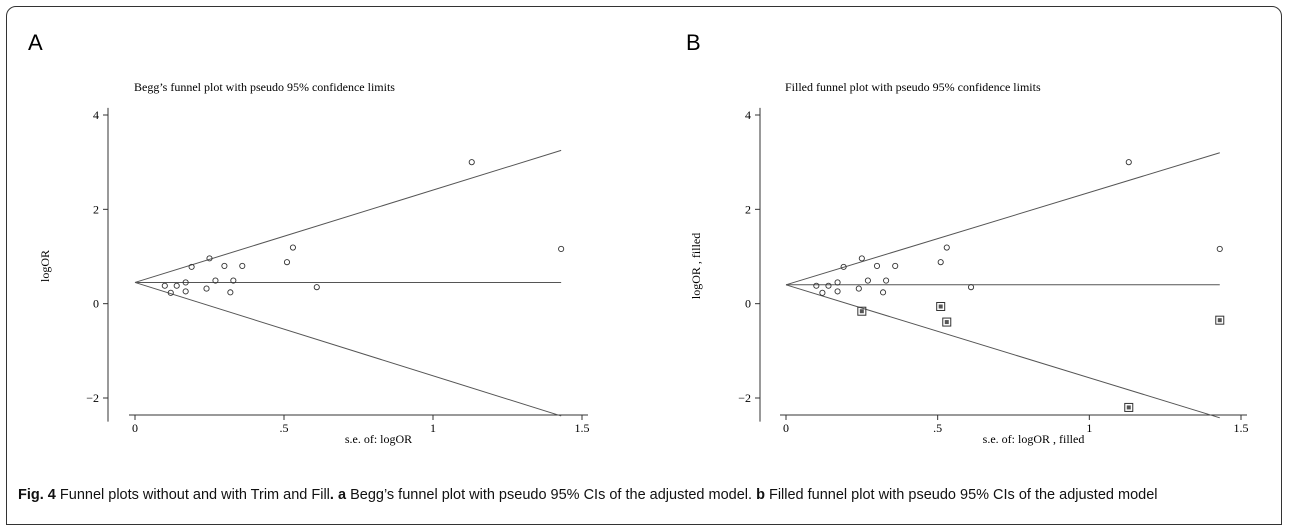 This screenshot has height=531, width=1290. Describe the element at coordinates (37, 495) in the screenshot. I see `caption-label: Fig. 4` at that location.